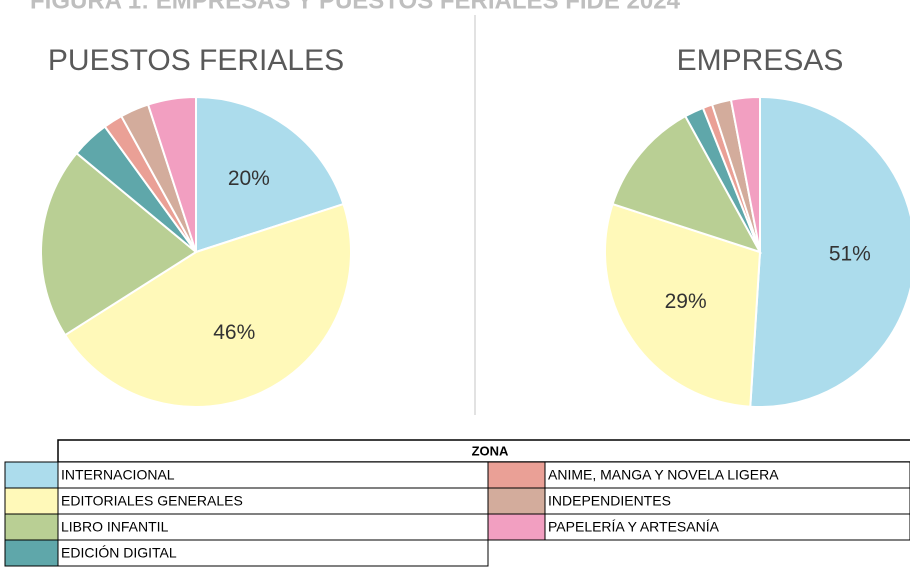 This screenshot has height=567, width=910. Describe the element at coordinates (115, 527) in the screenshot. I see `legend-label: LIBRO INFANTIL` at that location.